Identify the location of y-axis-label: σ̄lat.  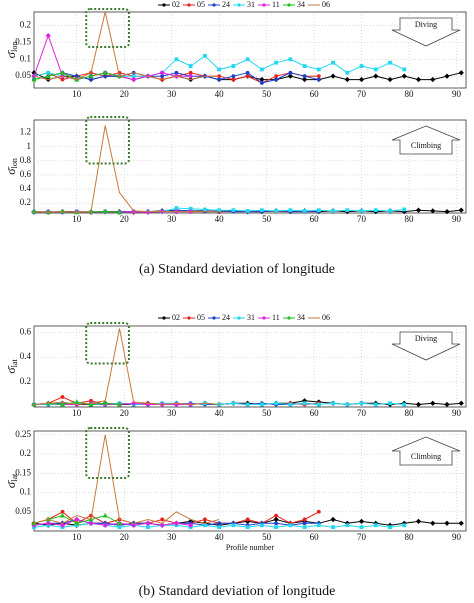
(11, 480).